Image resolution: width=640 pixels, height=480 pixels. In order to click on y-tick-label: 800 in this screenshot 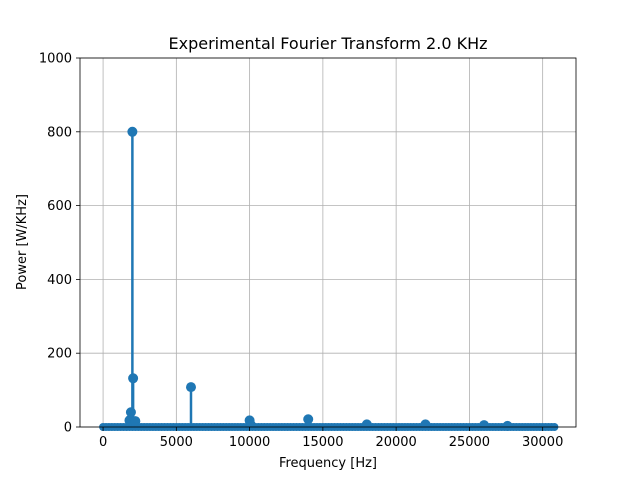, I will do `click(59, 132)`.